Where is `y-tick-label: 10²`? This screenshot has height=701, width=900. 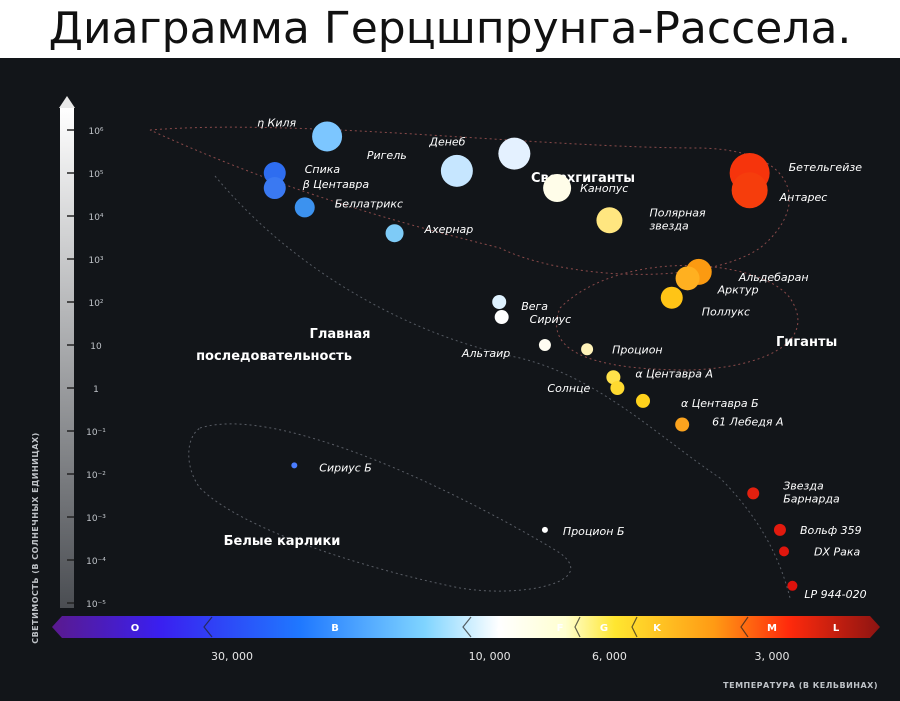 y-tick-label: 10² is located at coordinates (95, 304).